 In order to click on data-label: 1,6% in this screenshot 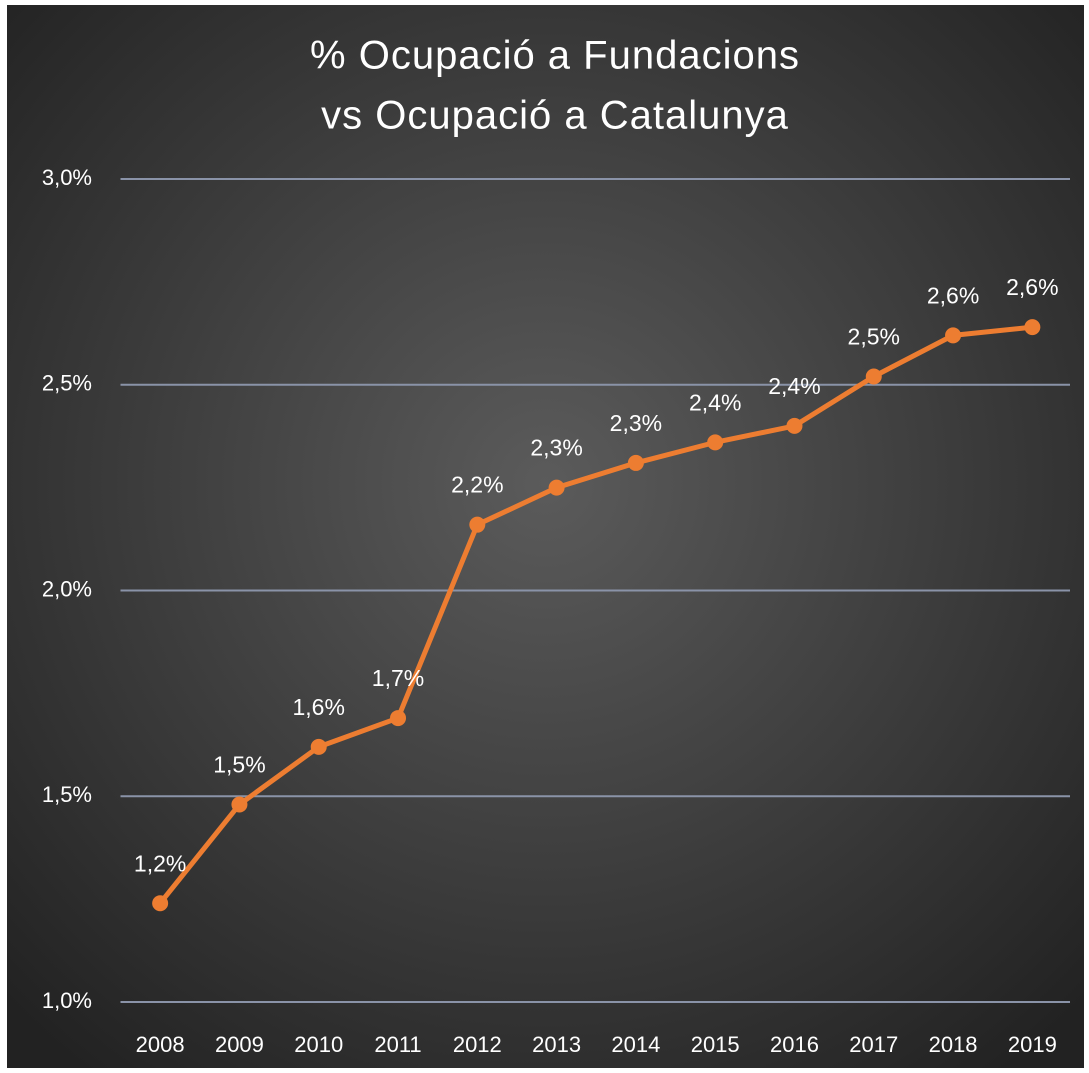, I will do `click(319, 707)`.